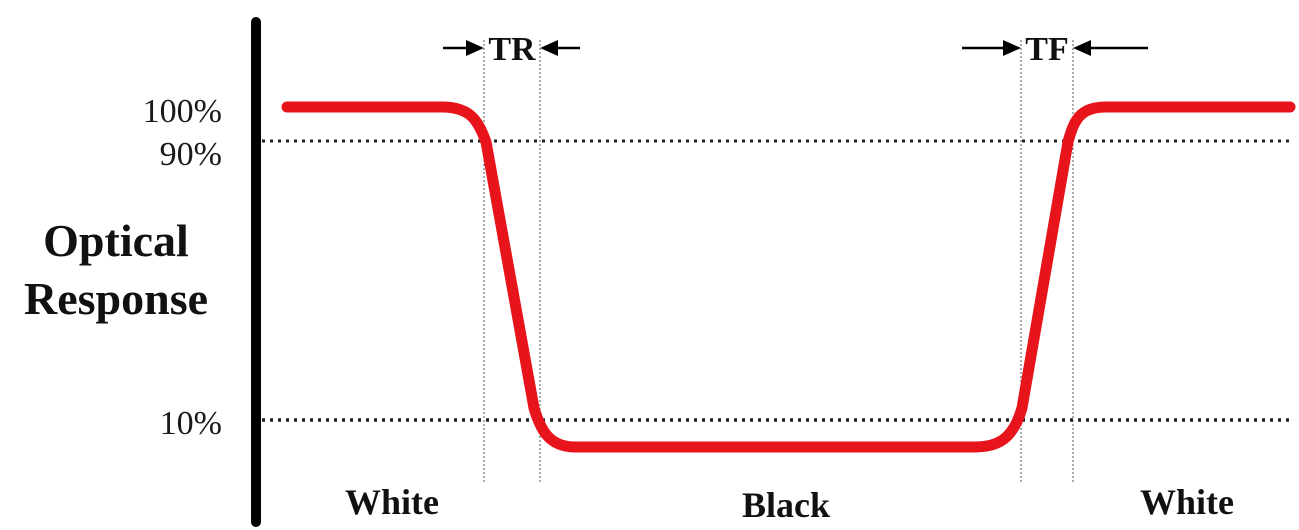 The width and height of the screenshot is (1299, 530). I want to click on tr-label: TR, so click(512, 49).